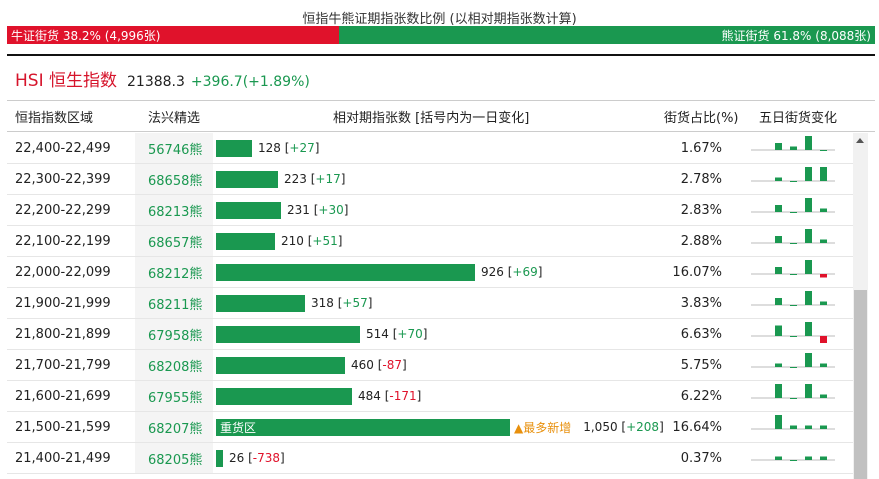 The height and width of the screenshot is (479, 879). I want to click on table-row: 21,600-21,699 67955熊 484 [-171] 6.22%, so click(432, 396).